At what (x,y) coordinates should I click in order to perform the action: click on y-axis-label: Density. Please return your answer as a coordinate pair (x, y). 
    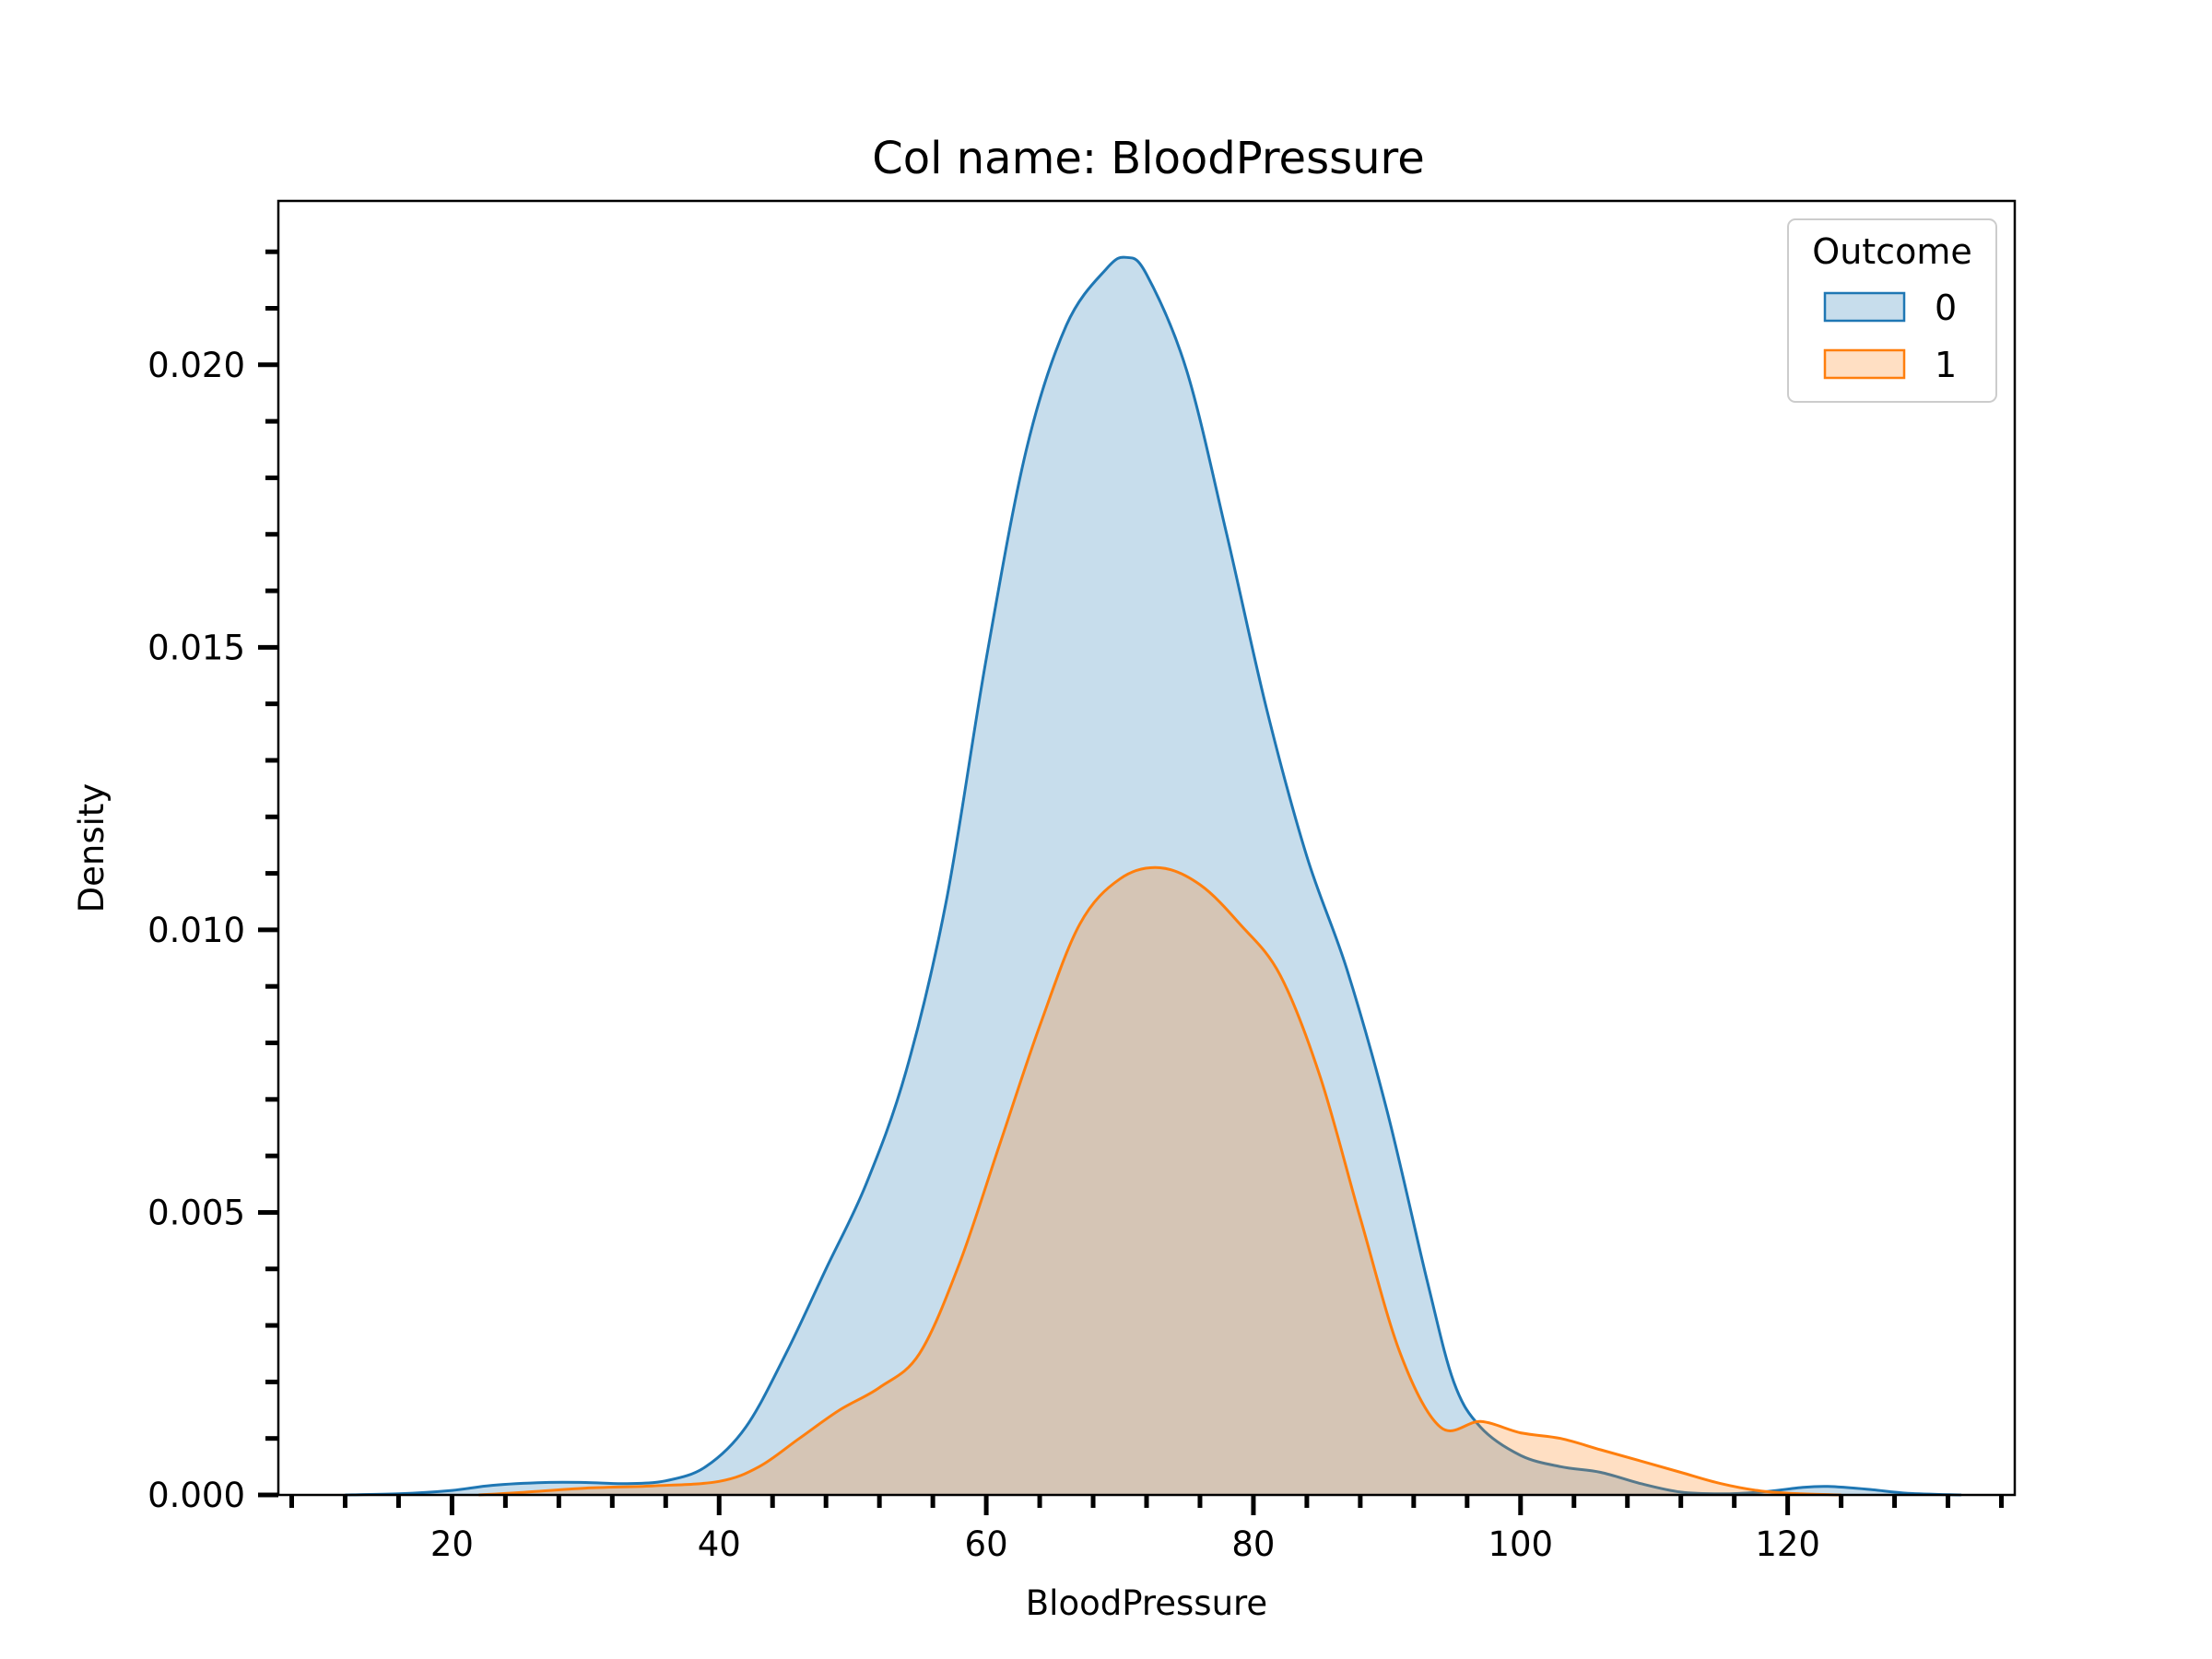
    Looking at the image, I should click on (92, 848).